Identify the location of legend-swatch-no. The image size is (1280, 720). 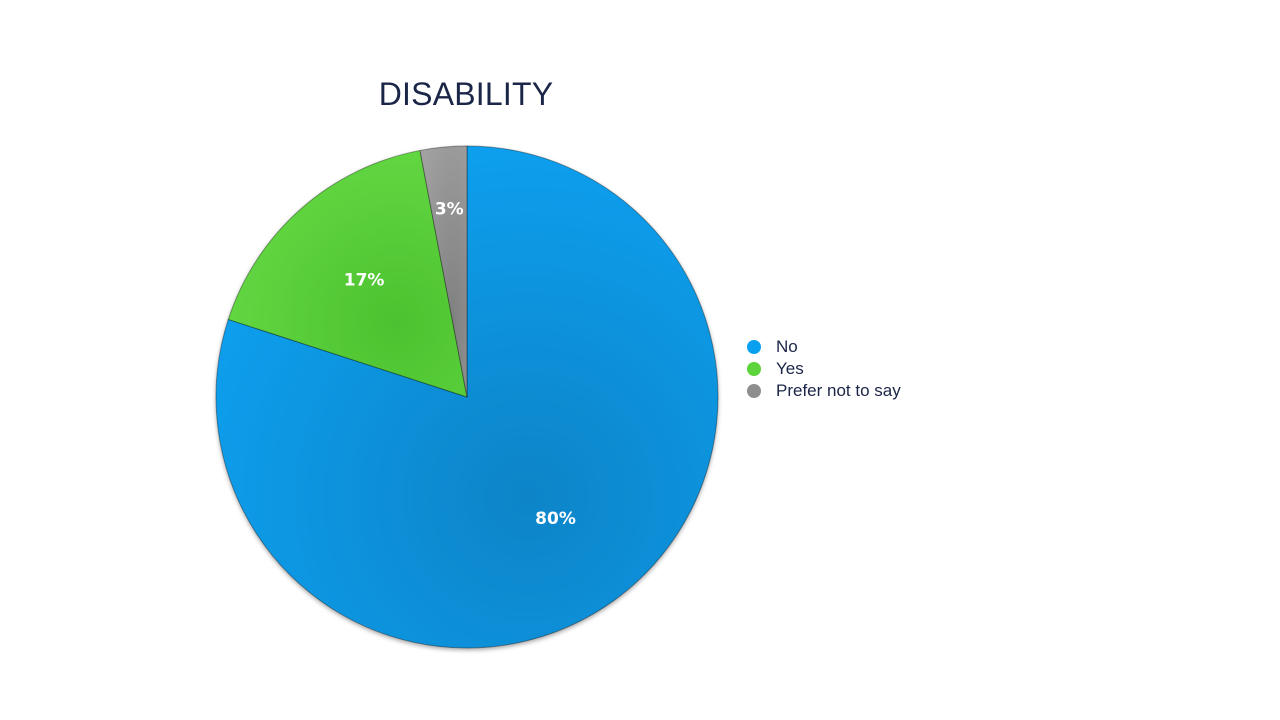
(754, 347).